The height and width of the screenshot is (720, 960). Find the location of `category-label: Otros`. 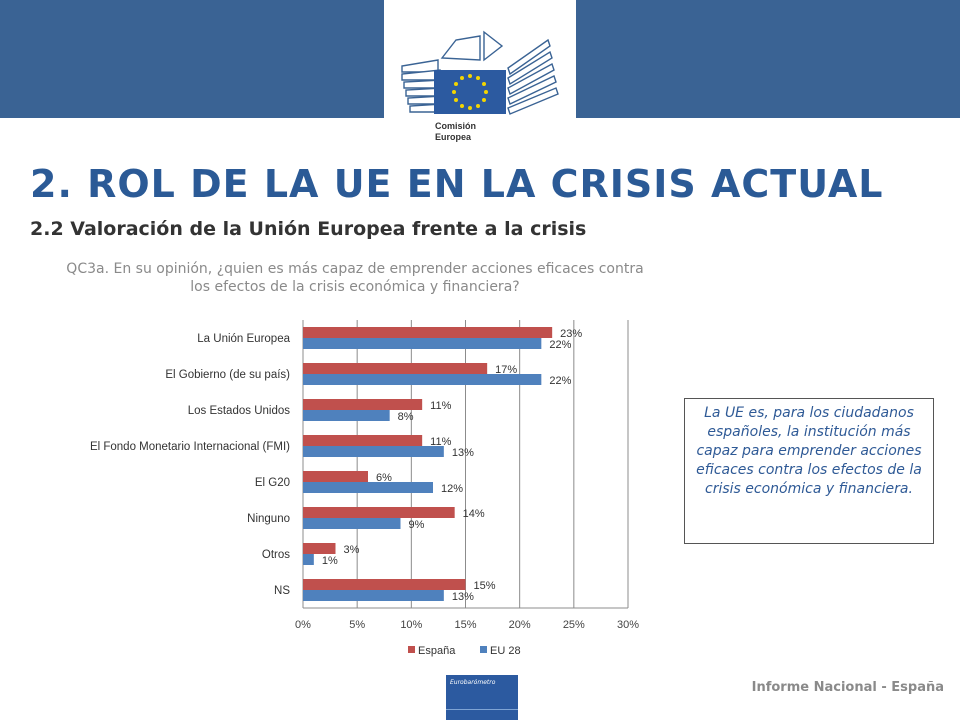

category-label: Otros is located at coordinates (276, 555).